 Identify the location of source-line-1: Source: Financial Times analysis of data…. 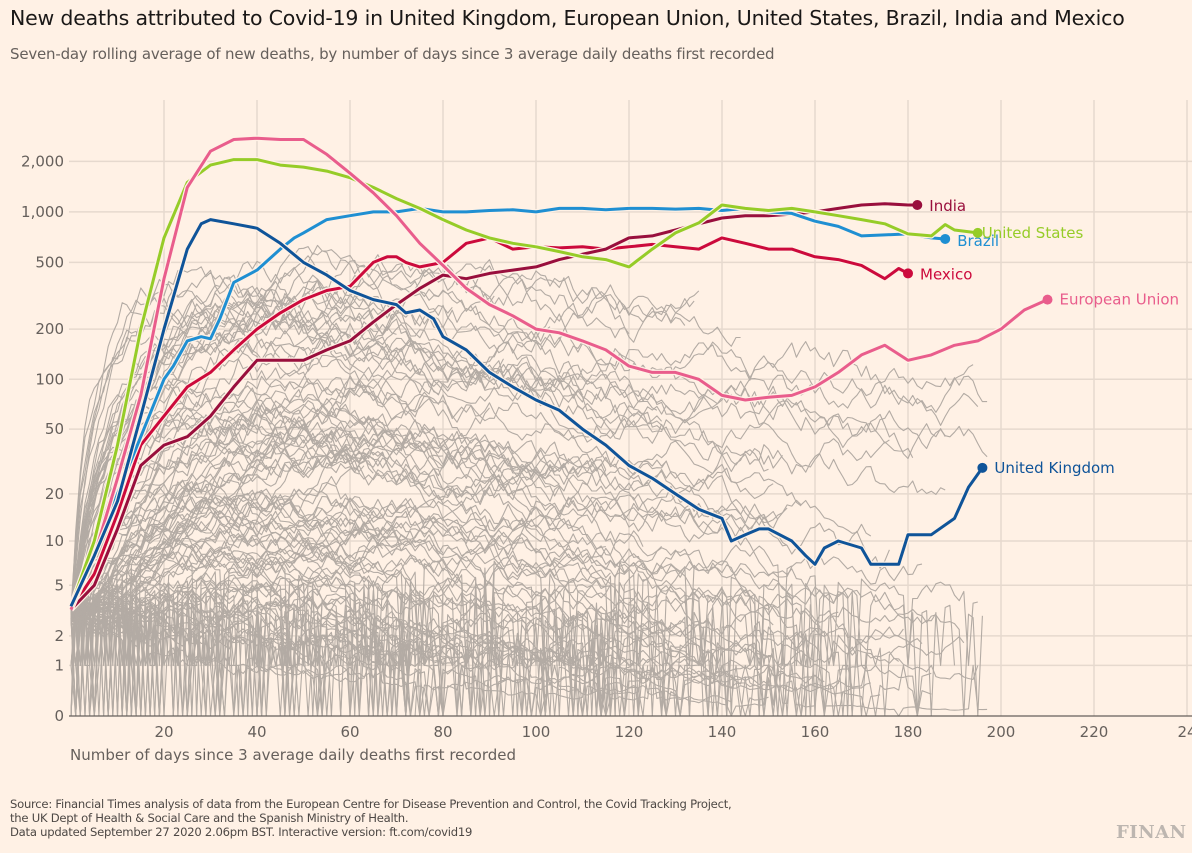
(371, 804).